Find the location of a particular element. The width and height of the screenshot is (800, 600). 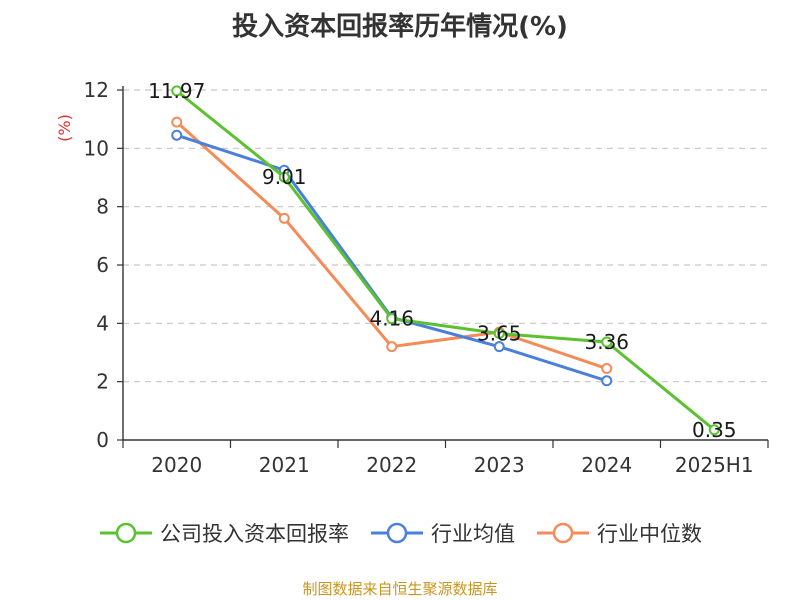

y-tick-label: 6 is located at coordinates (102, 265).